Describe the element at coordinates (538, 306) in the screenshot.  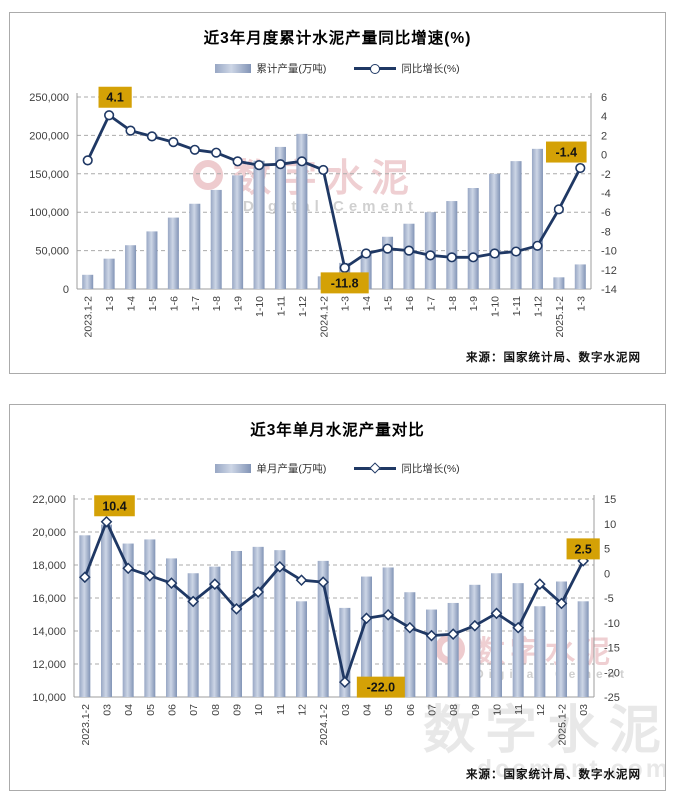
I see `x-axis-label: 1-12` at that location.